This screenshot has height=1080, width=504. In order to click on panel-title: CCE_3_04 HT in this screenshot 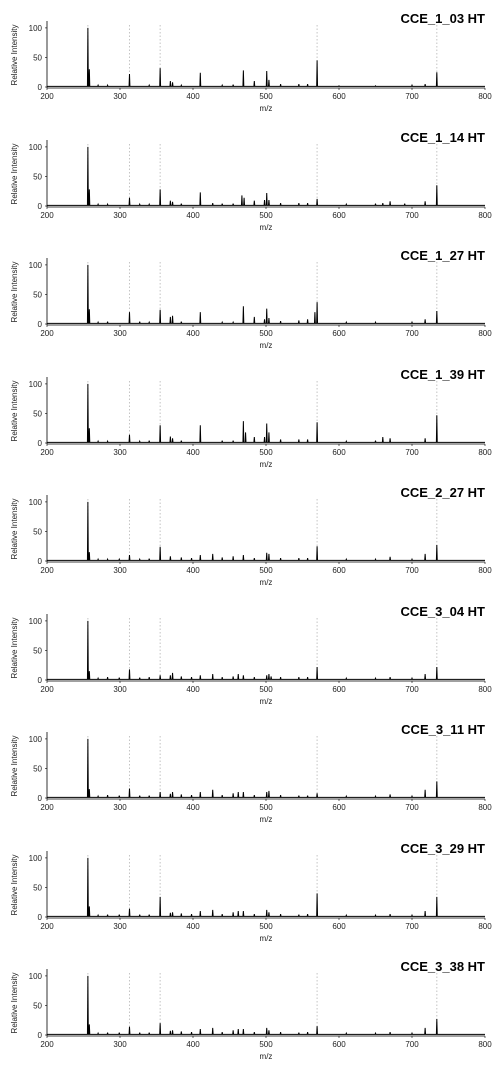, I will do `click(442, 611)`.